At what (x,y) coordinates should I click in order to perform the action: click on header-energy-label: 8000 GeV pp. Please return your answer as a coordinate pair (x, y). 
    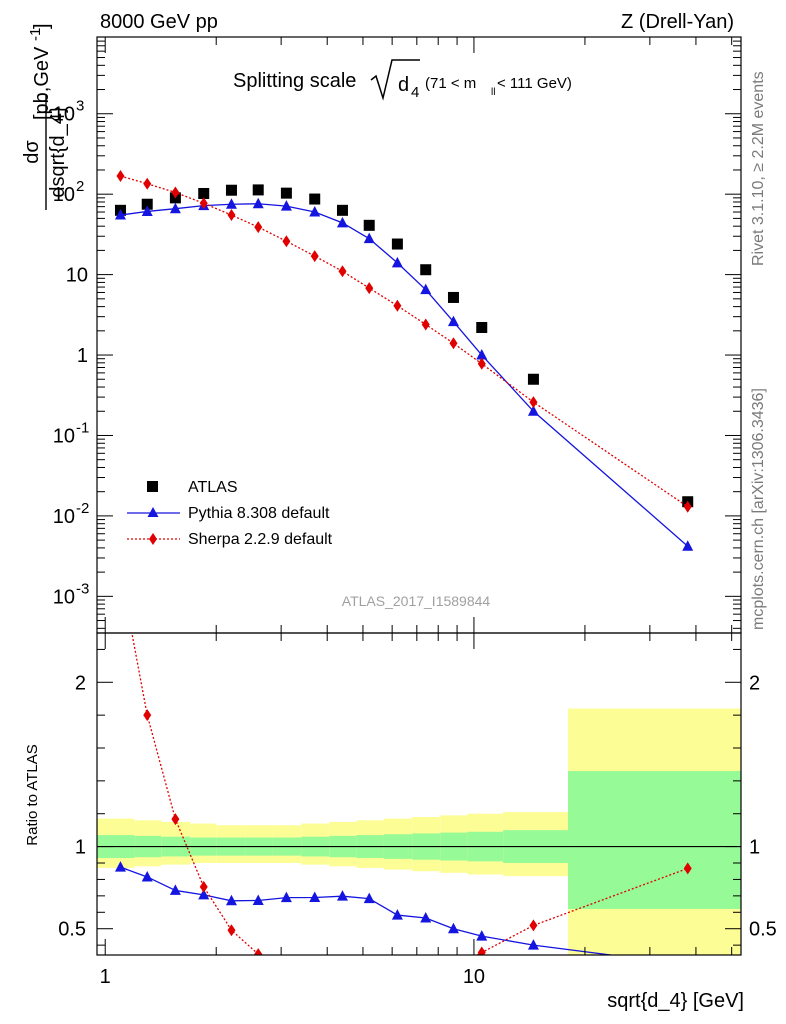
    Looking at the image, I should click on (159, 22).